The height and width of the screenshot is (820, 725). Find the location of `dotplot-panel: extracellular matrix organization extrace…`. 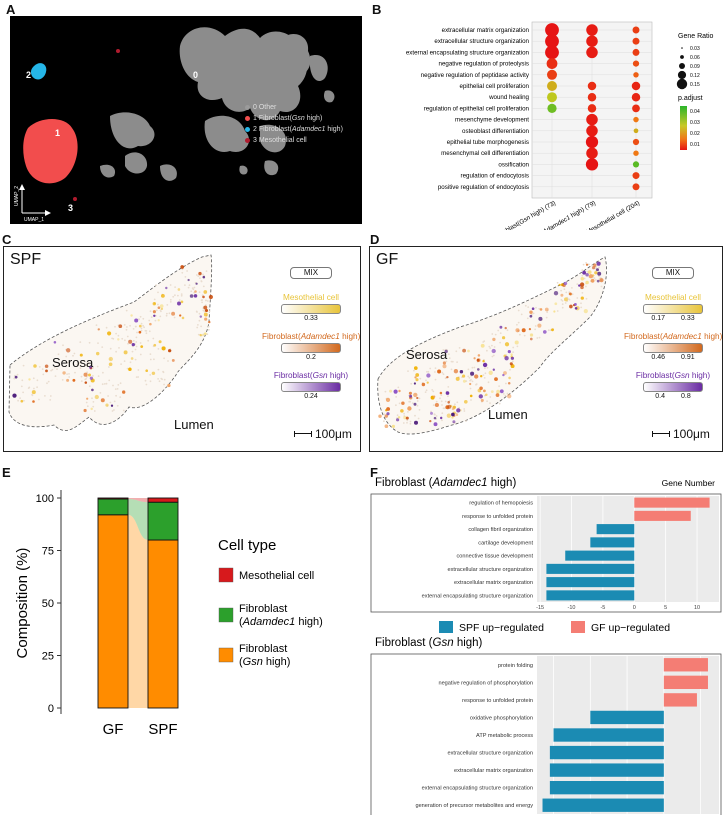

dotplot-panel: extracellular matrix organization extrace… is located at coordinates (548, 132).